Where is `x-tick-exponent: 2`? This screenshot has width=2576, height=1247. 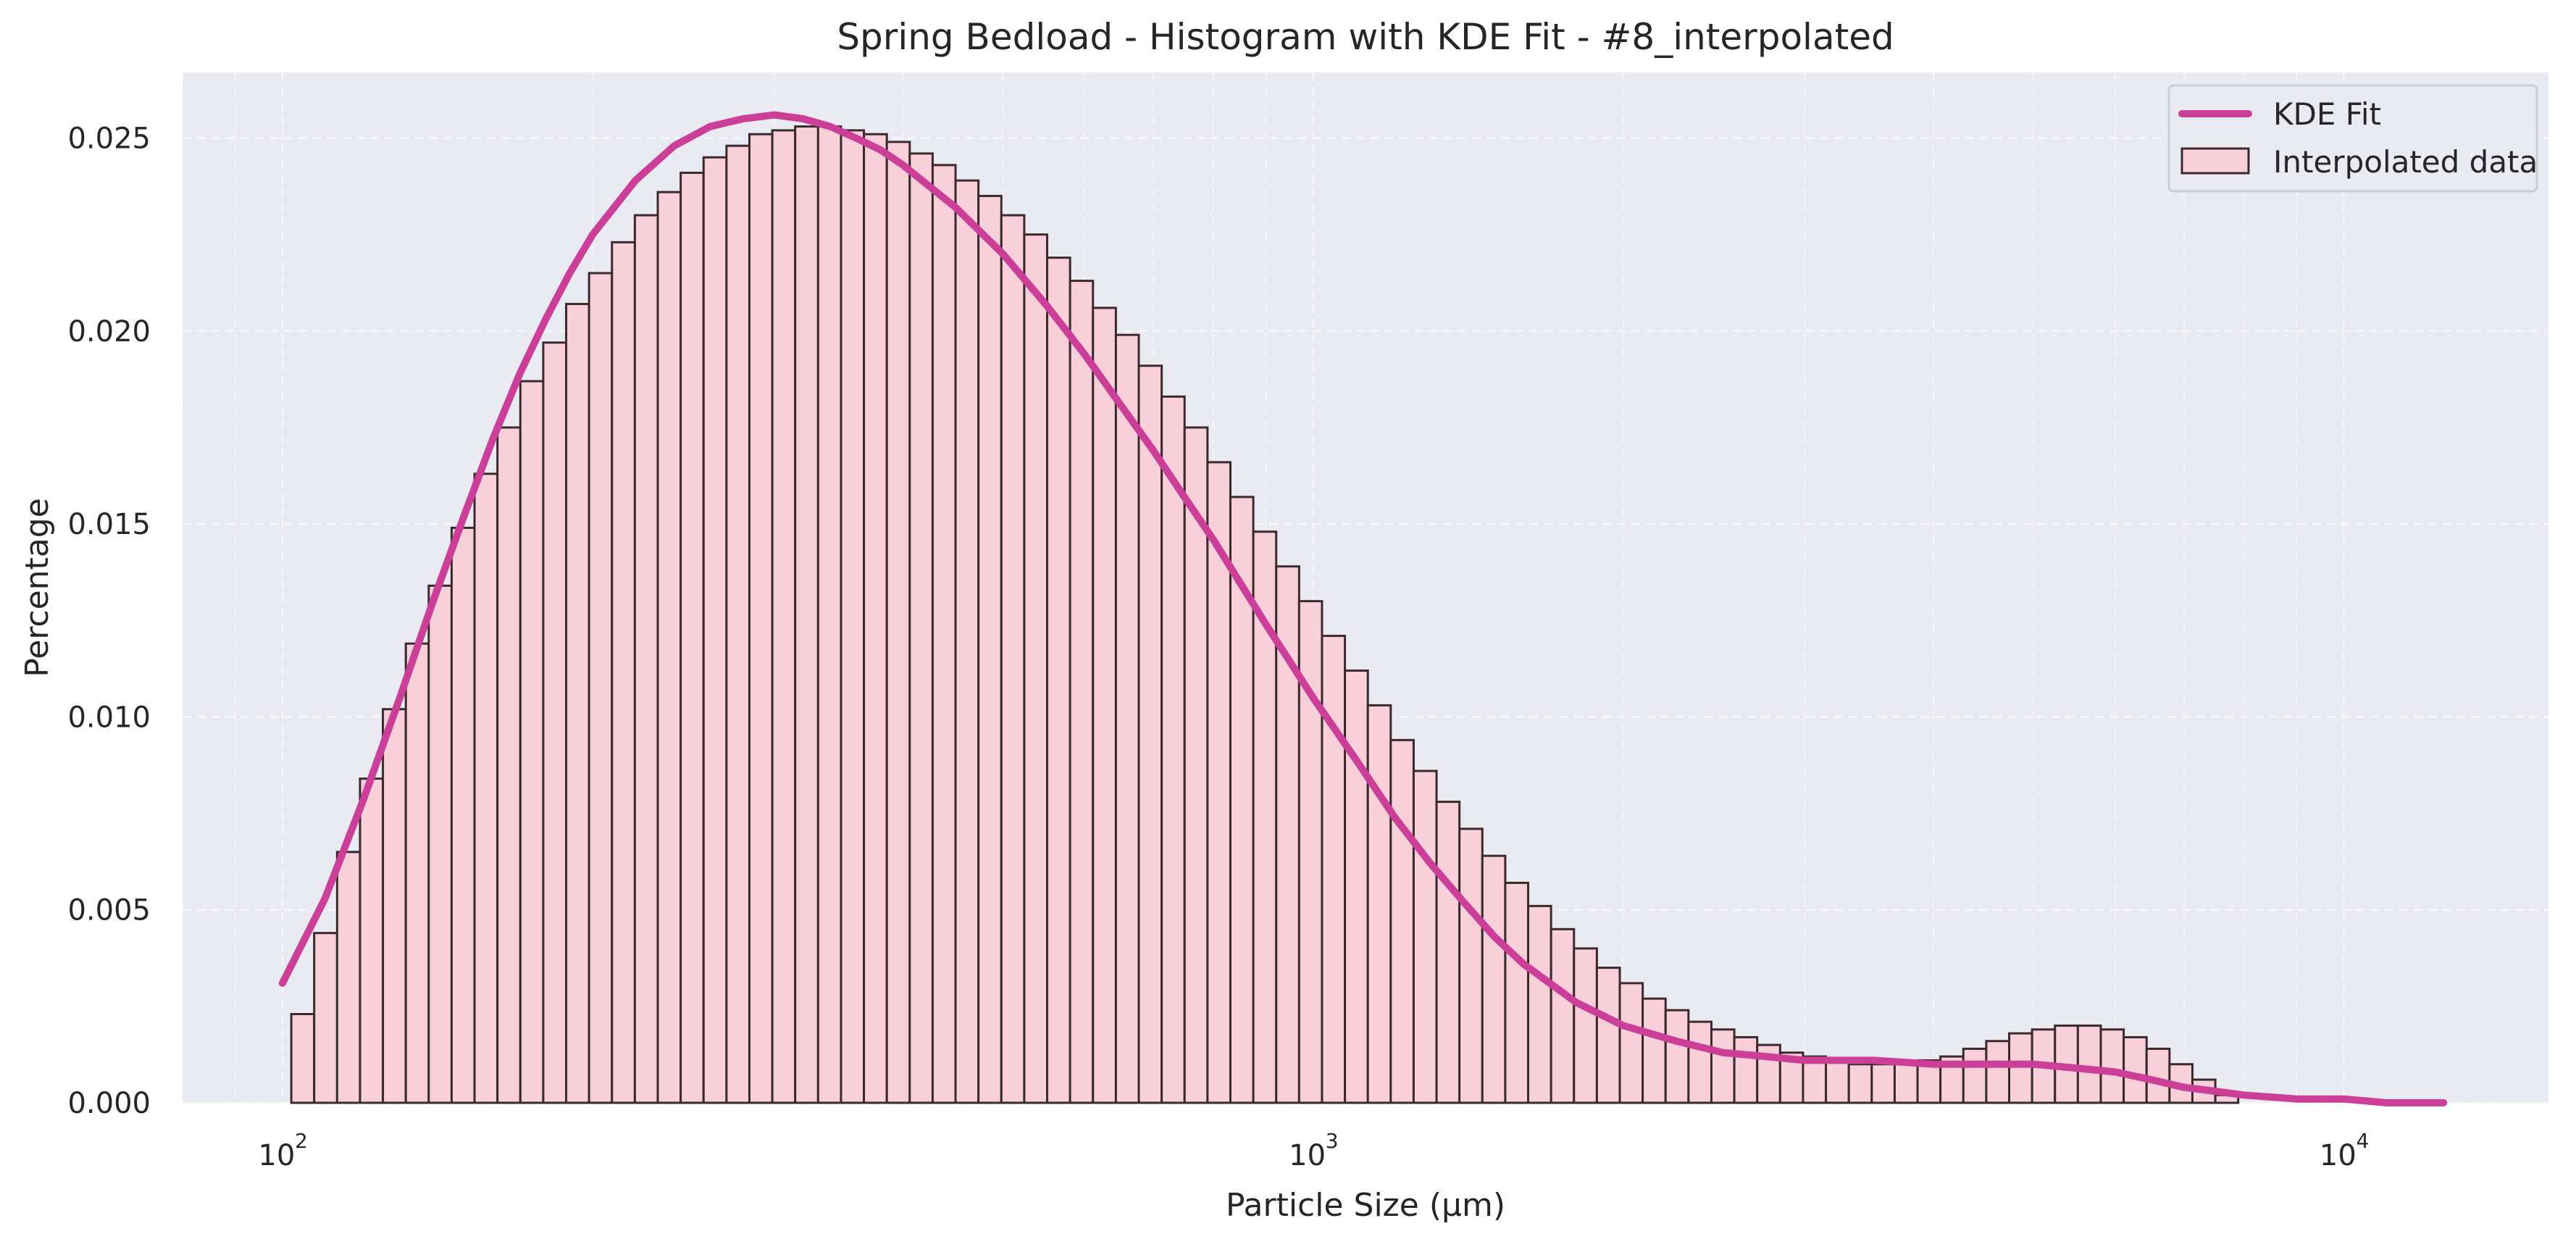
x-tick-exponent: 2 is located at coordinates (301, 1141).